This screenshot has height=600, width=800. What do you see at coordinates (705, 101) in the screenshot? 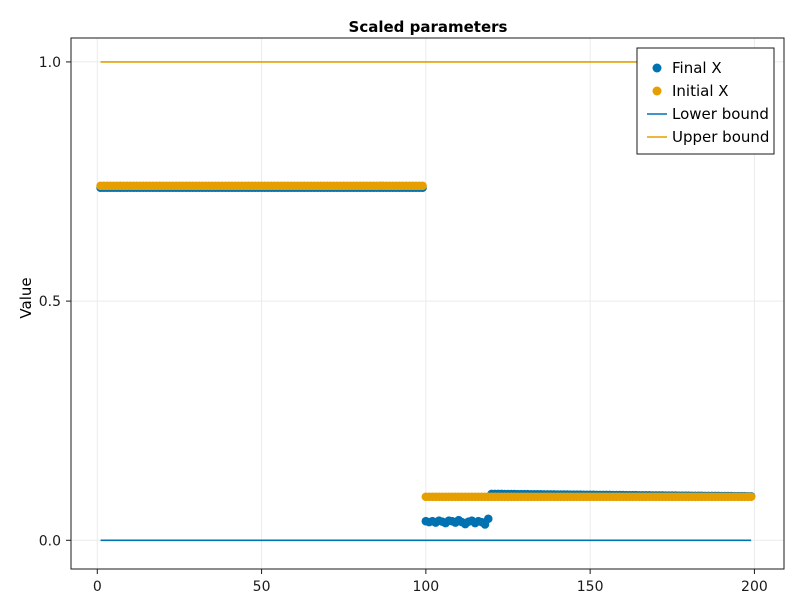
I see `legend: Final X Initial X Lower bound Upper bound` at bounding box center [705, 101].